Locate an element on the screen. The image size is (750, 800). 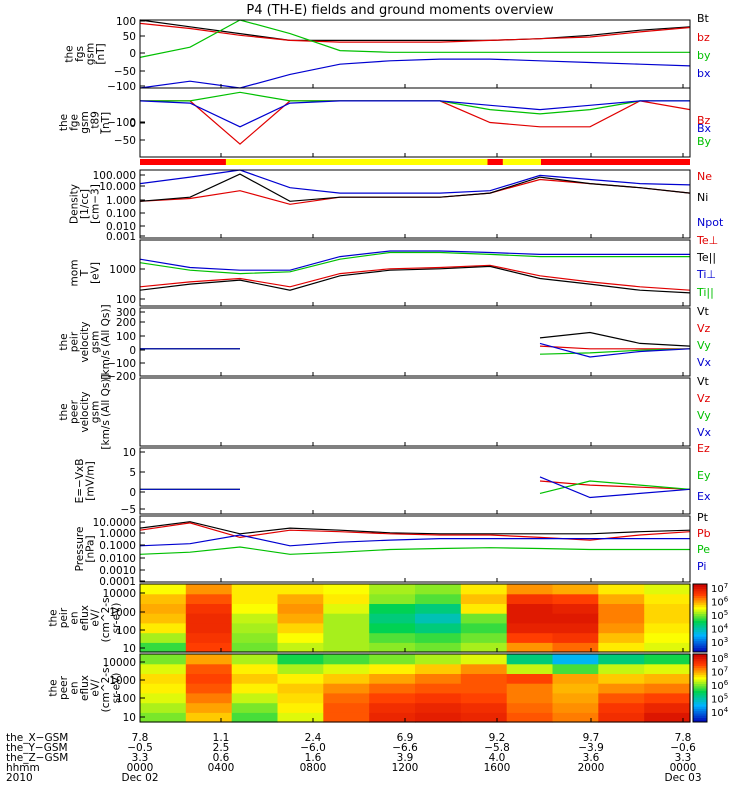
colorbar-tick-label: 10⁴ is located at coordinates (720, 712).